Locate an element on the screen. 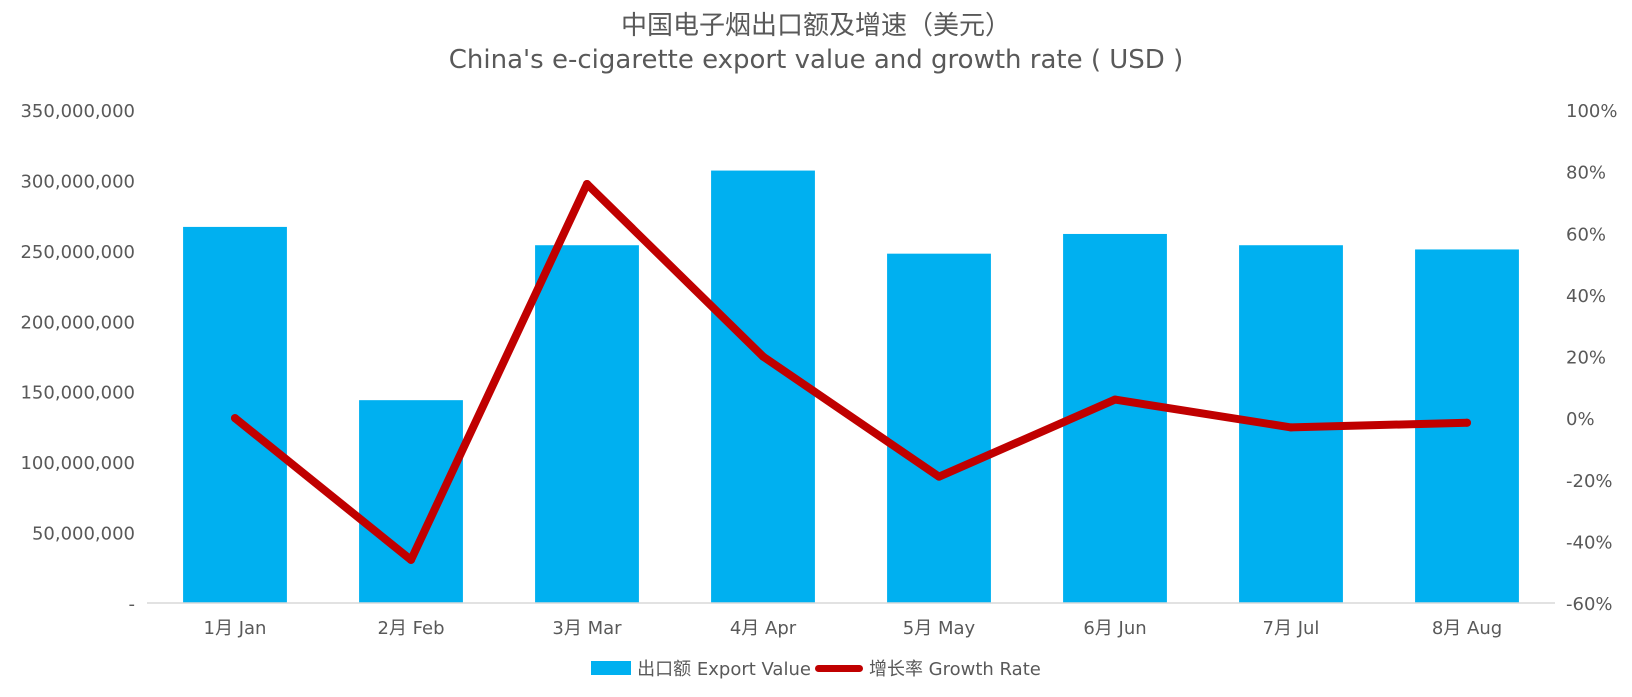  legend-label-export-value: 出口额 Export Value is located at coordinates (724, 669).